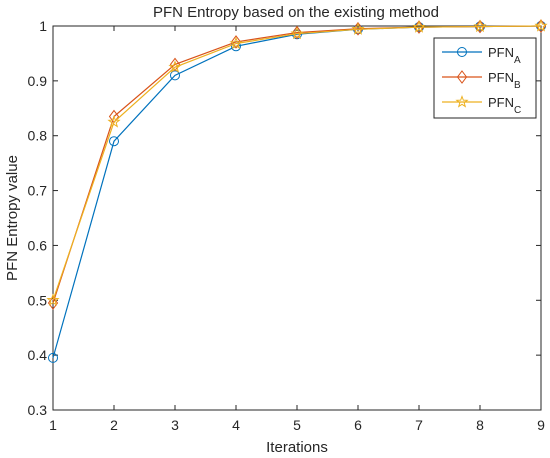 This screenshot has width=550, height=458. What do you see at coordinates (38, 136) in the screenshot?
I see `y-tick-label: 0.8` at bounding box center [38, 136].